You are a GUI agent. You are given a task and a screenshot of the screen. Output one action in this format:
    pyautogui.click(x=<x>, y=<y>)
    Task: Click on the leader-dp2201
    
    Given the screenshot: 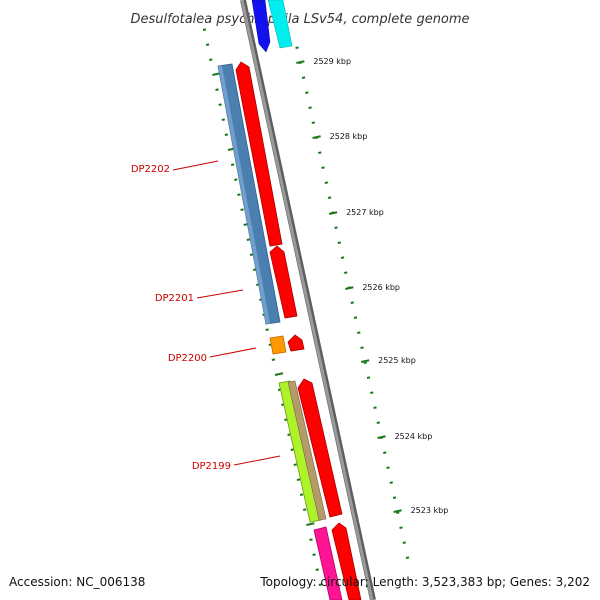 What is the action you would take?
    pyautogui.click(x=220, y=294)
    